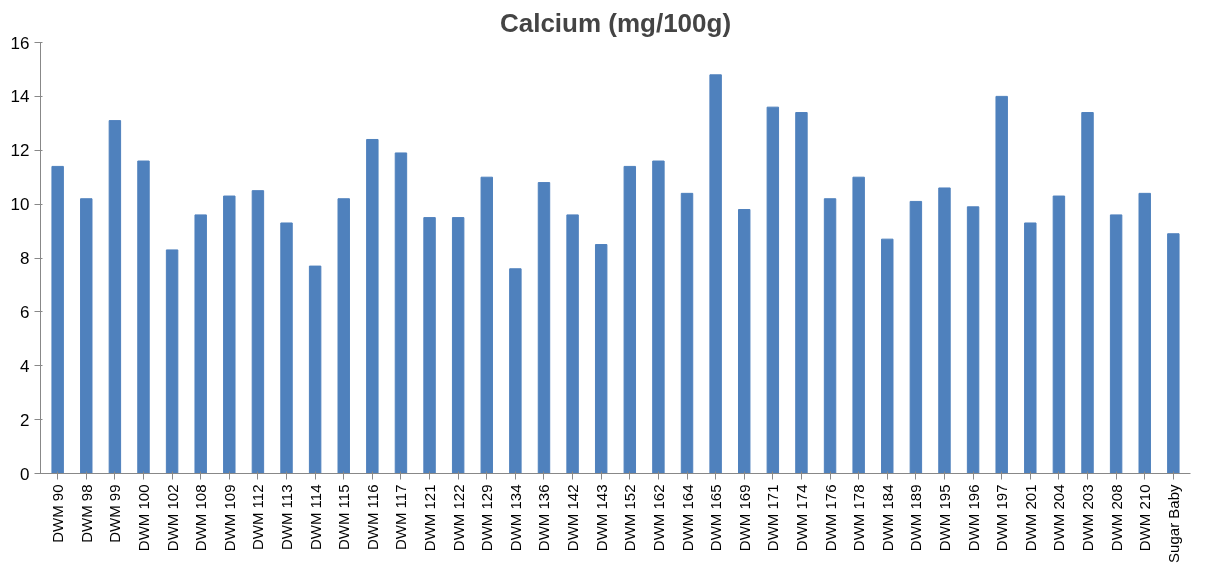  I want to click on x-tick-label: DWM 164, so click(687, 518).